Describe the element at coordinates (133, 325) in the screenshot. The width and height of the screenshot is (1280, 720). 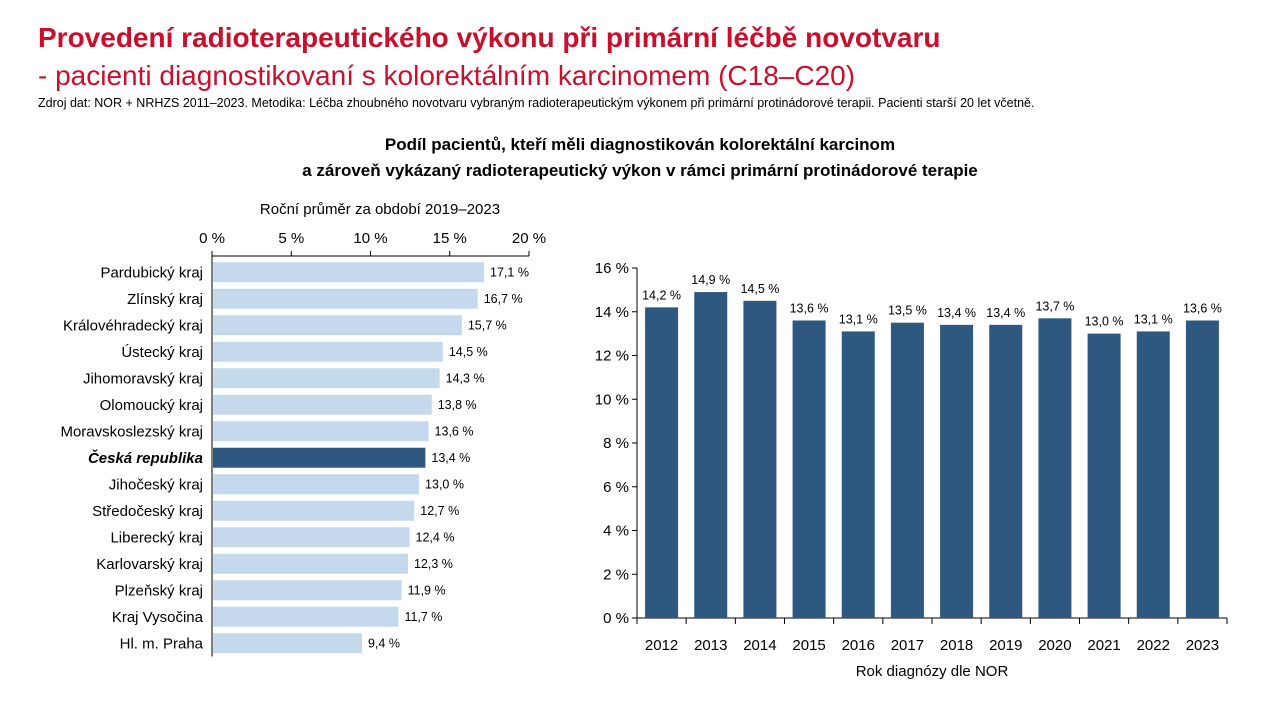
I see `category-label: Královéhradecký kraj` at that location.